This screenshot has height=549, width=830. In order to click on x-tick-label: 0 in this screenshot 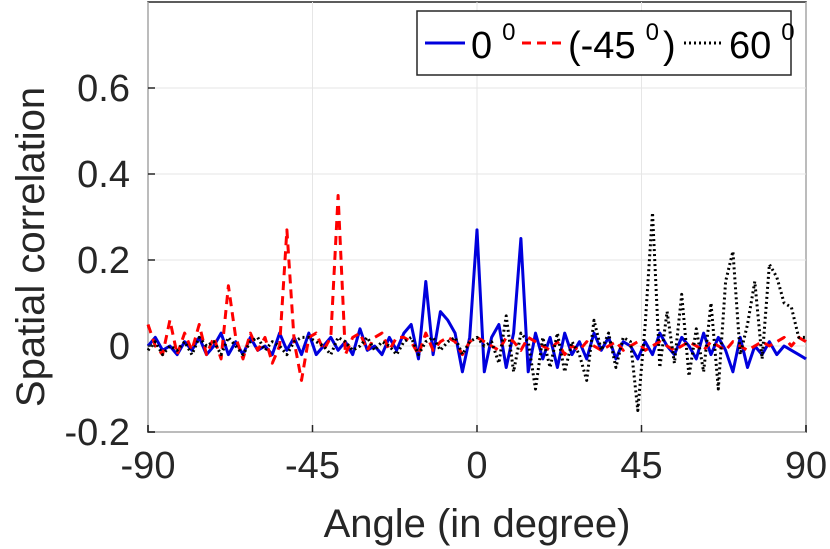, I will do `click(476, 466)`.